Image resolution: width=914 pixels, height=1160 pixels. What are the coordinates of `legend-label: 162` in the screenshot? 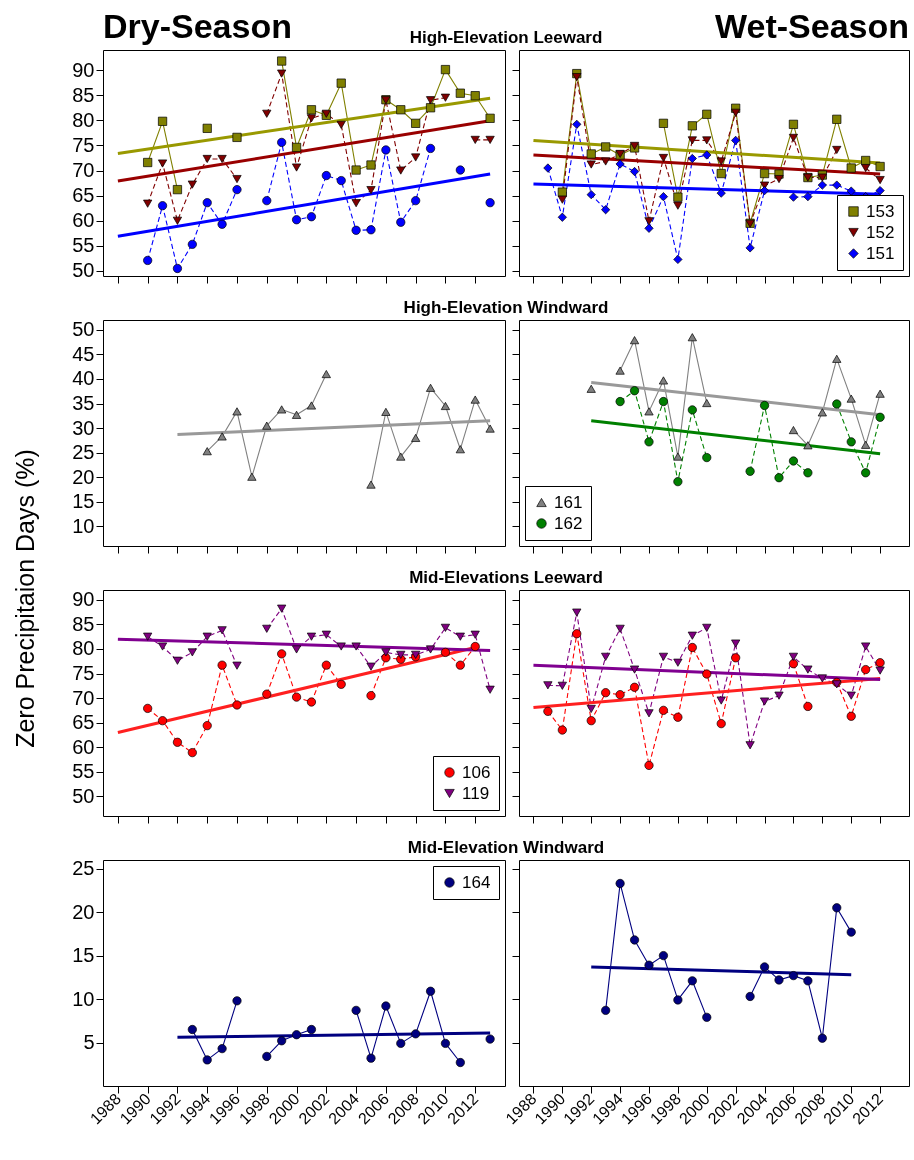 It's located at (568, 523).